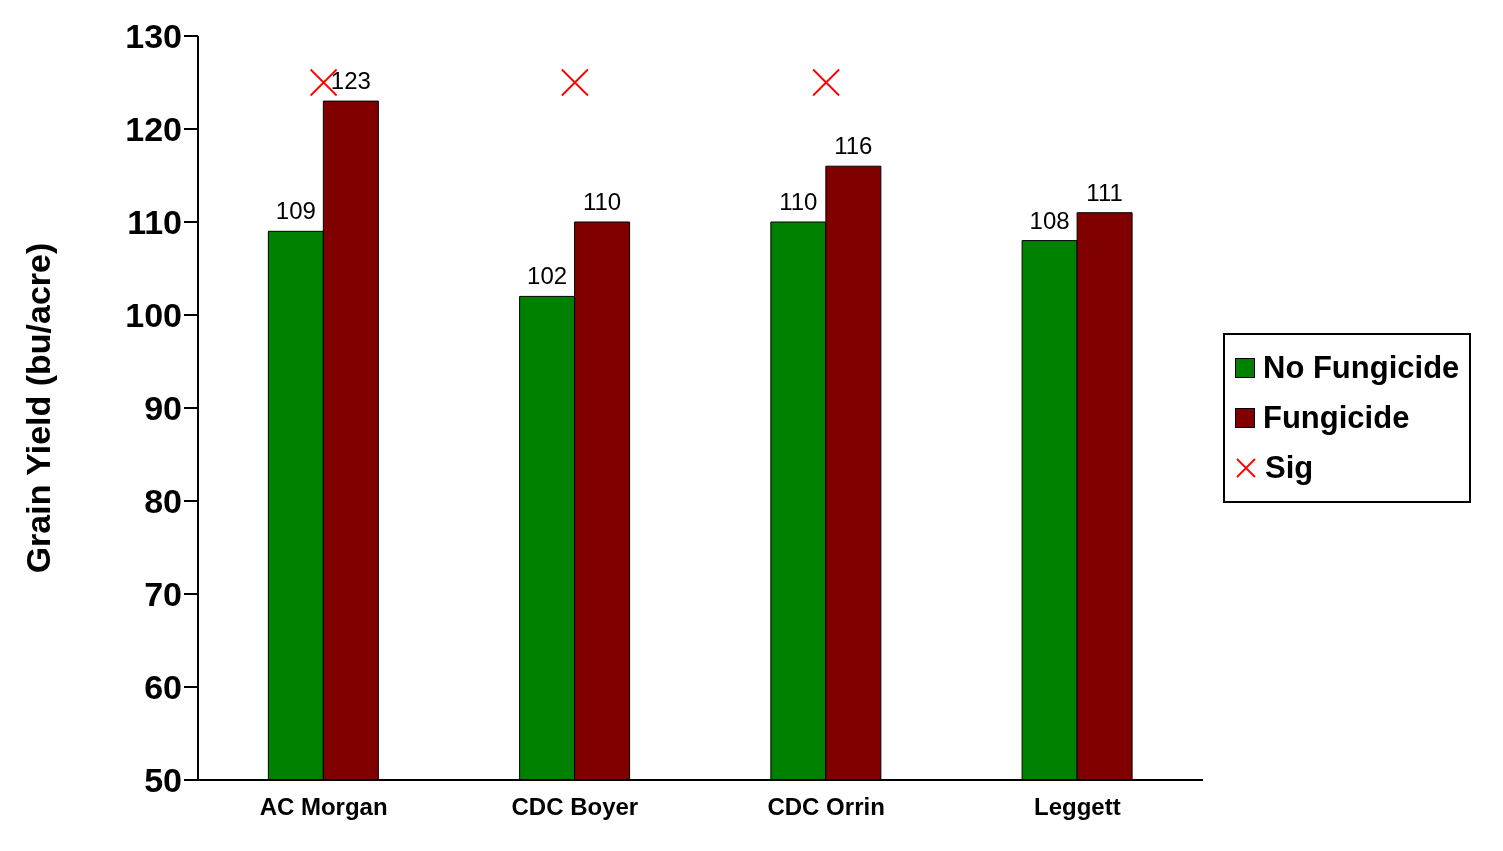  Describe the element at coordinates (1336, 418) in the screenshot. I see `legend-label: Fungicide` at that location.